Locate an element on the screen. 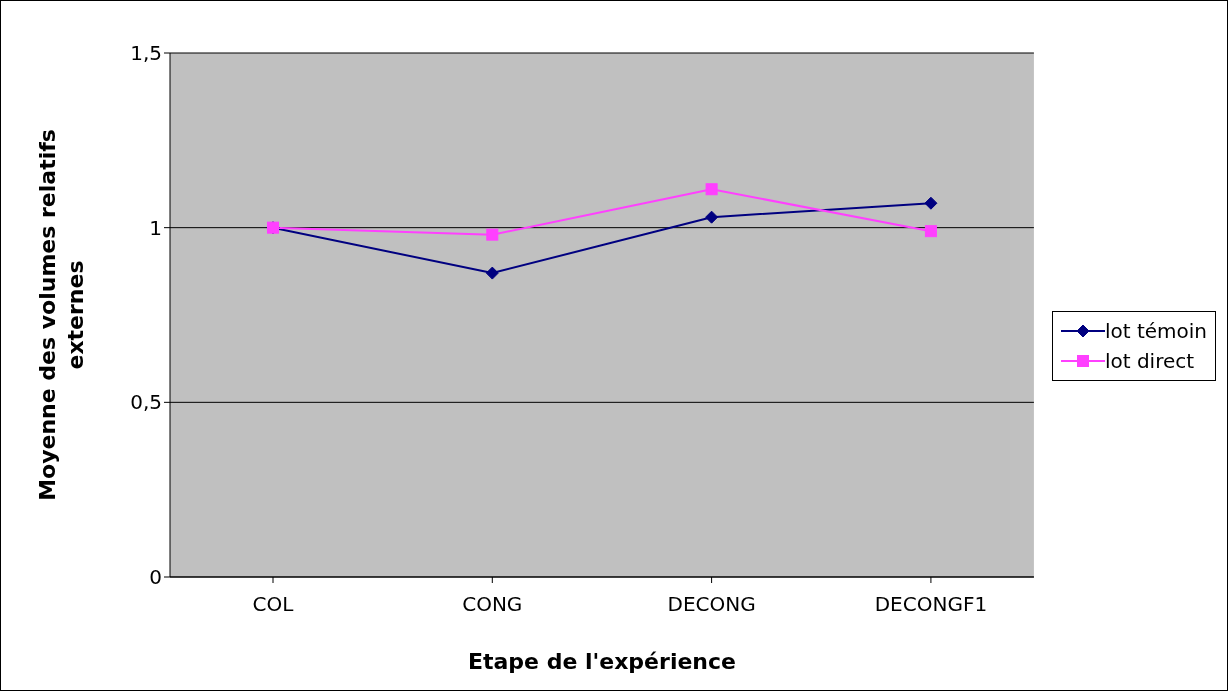  y-tick-label: 1 is located at coordinates (155, 227).